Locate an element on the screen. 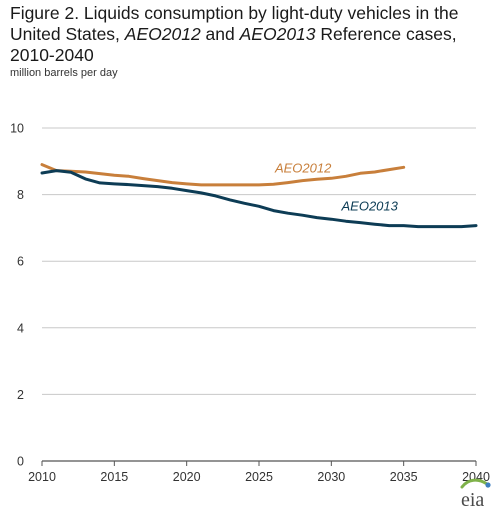 The image size is (501, 515). eia-logo-dot is located at coordinates (488, 485).